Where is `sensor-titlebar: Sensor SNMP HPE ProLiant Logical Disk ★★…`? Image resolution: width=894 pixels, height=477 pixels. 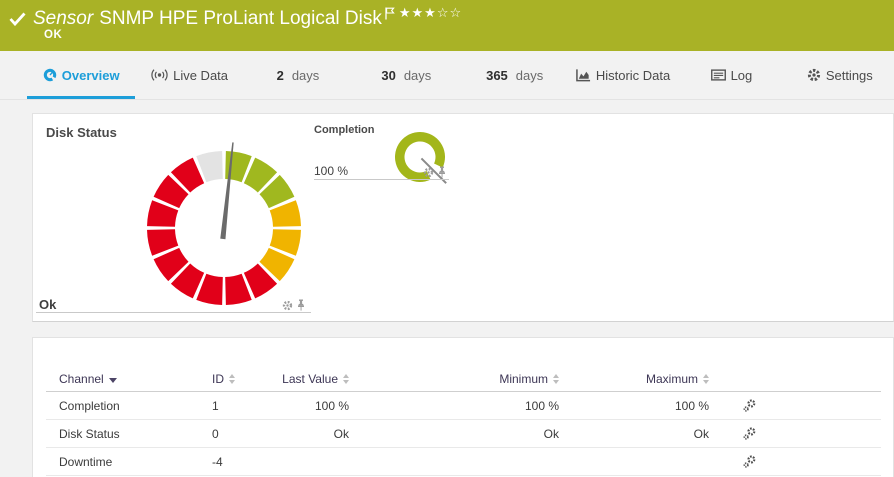
sensor-titlebar: Sensor SNMP HPE ProLiant Logical Disk ★★… is located at coordinates (447, 25).